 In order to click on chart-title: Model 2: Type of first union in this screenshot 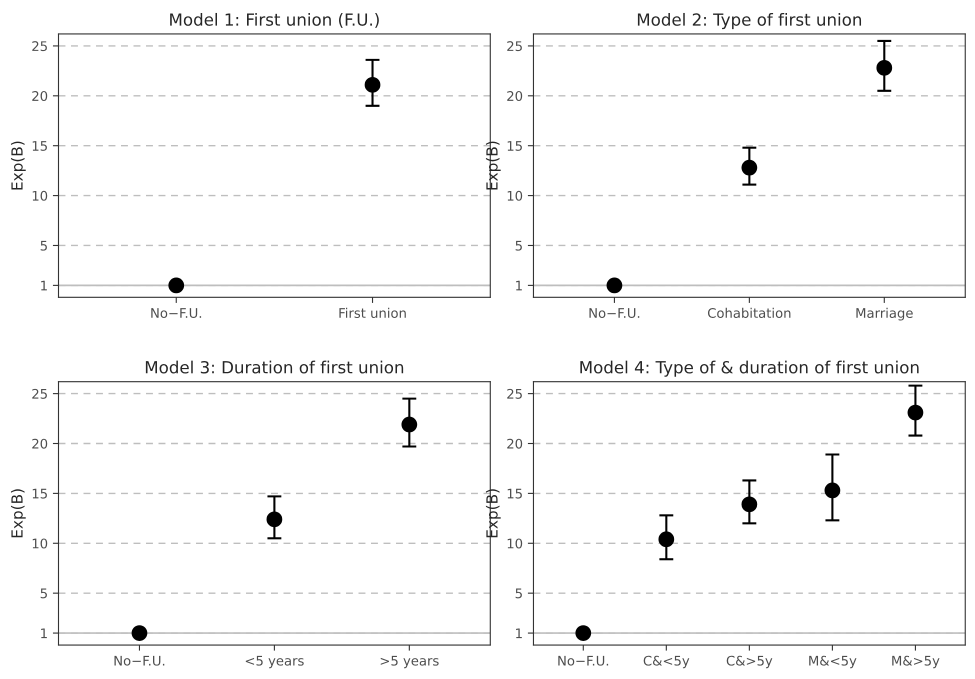, I will do `click(750, 21)`.